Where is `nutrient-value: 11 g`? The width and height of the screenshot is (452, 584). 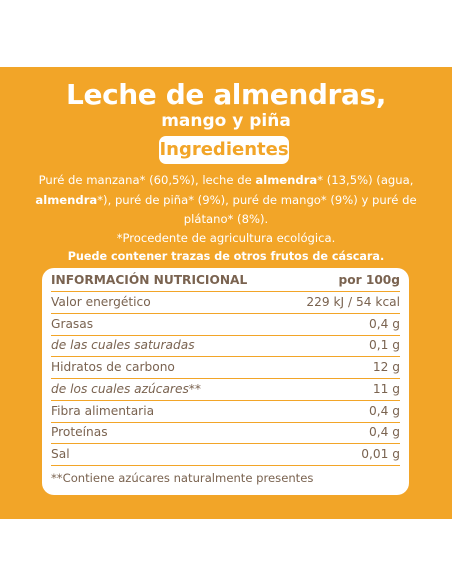 nutrient-value: 11 g is located at coordinates (386, 388).